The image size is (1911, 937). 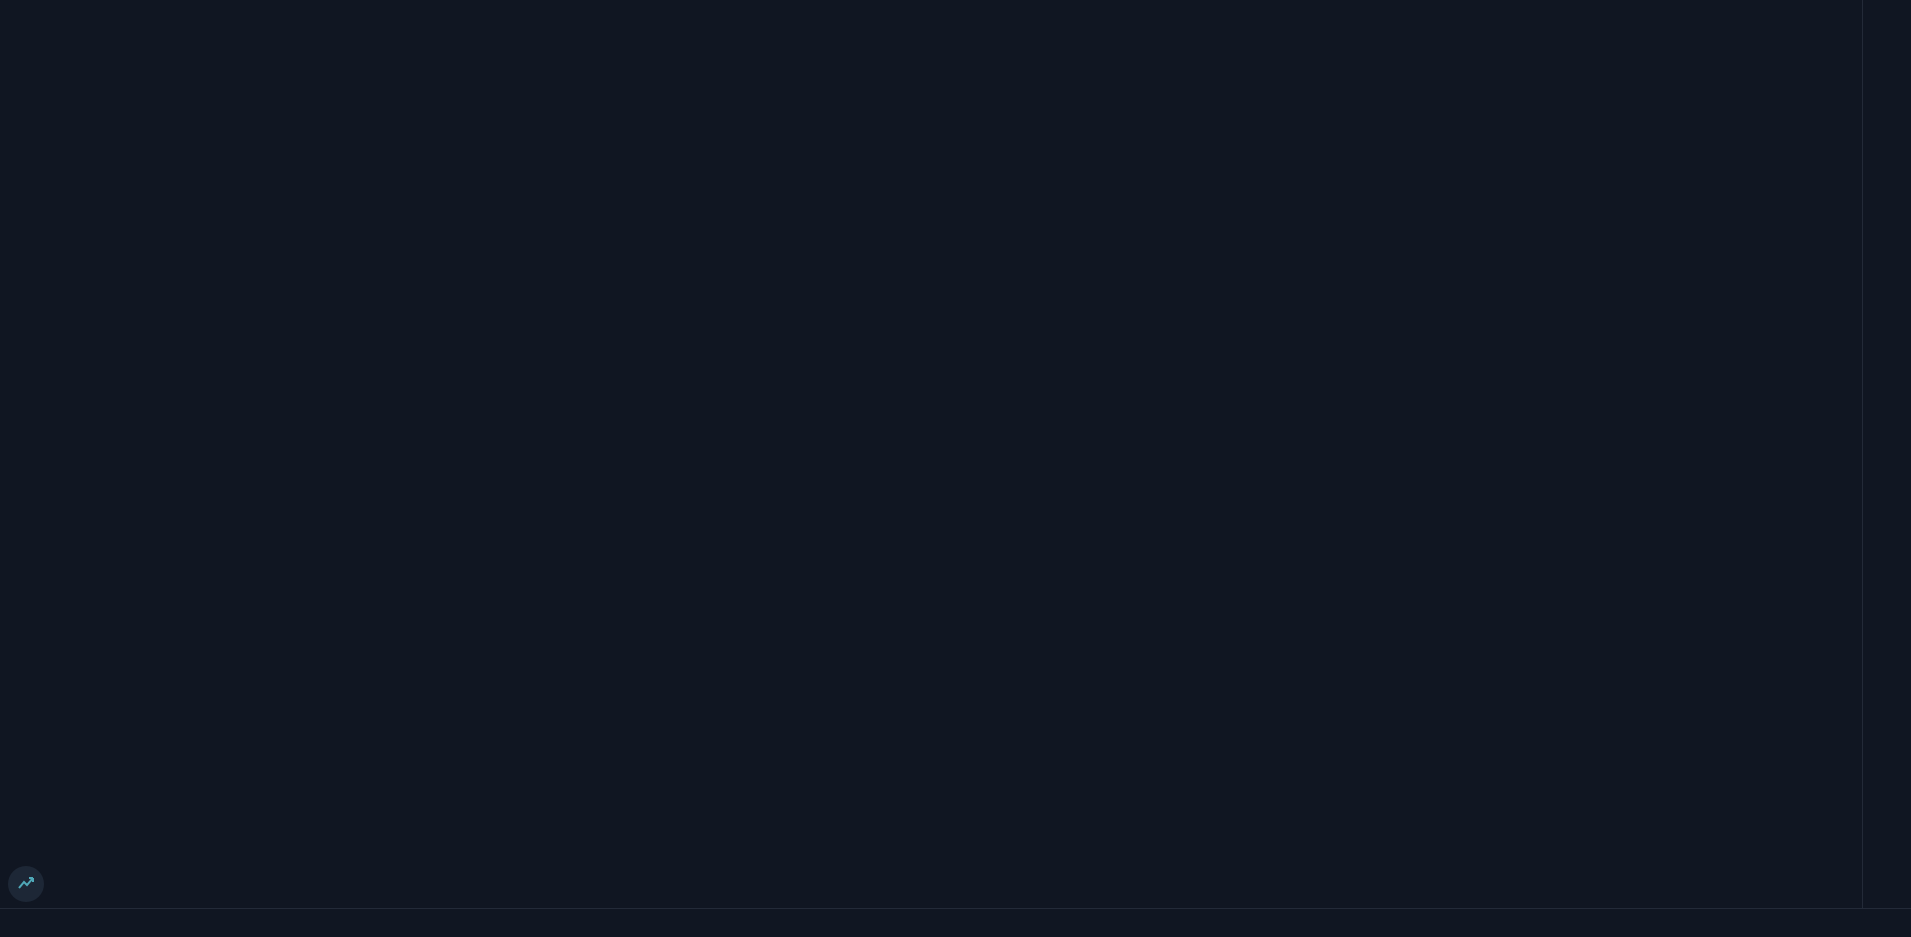 I want to click on price-axis, so click(x=1886, y=454).